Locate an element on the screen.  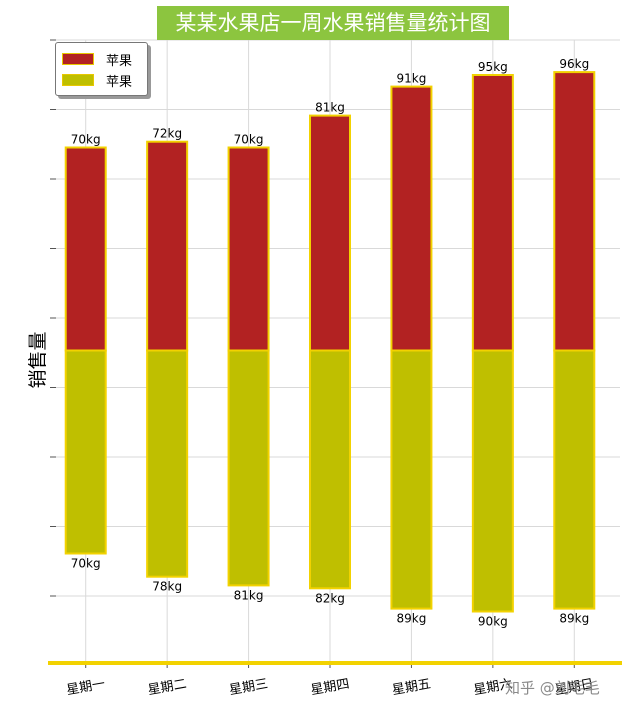
x-tick-label: 星期日 is located at coordinates (574, 688).